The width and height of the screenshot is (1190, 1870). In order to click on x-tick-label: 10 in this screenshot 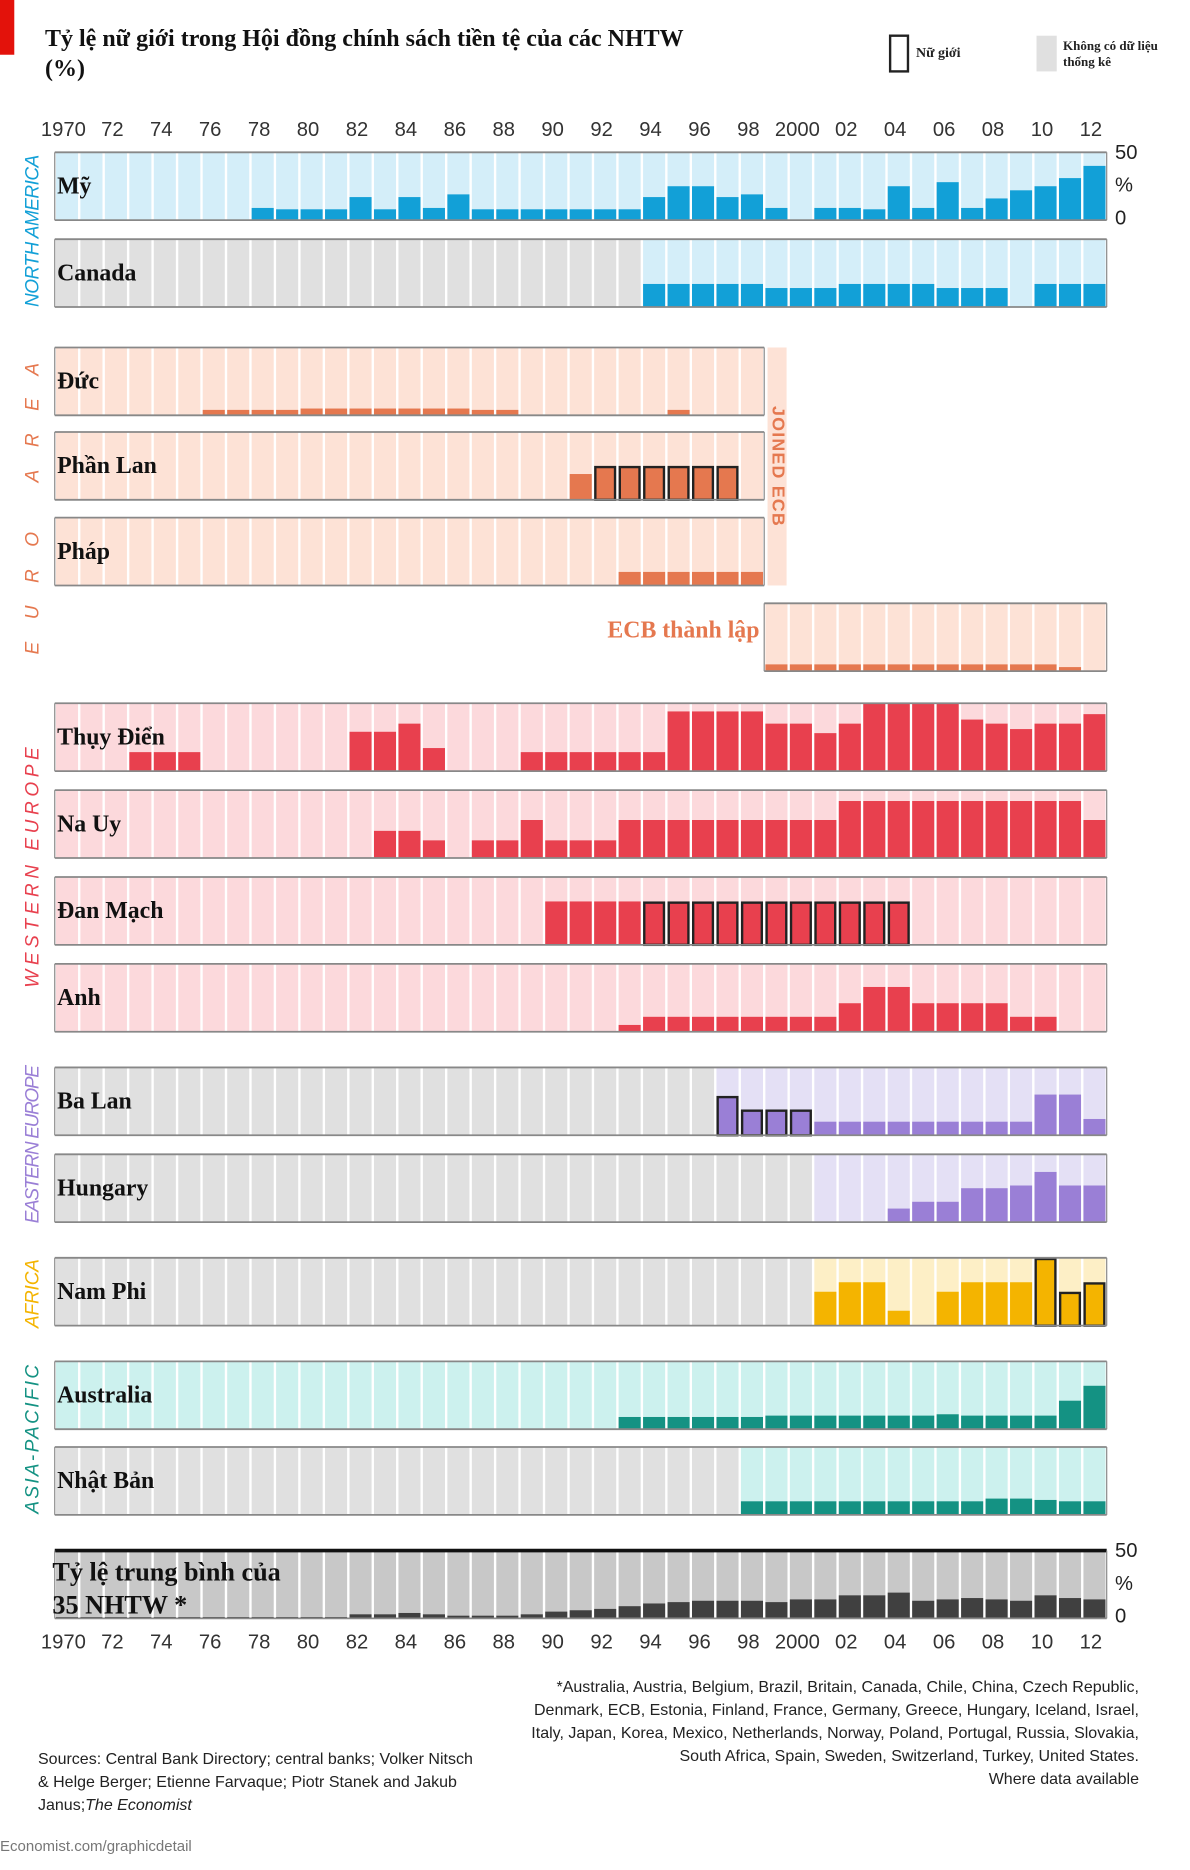, I will do `click(1042, 1643)`.